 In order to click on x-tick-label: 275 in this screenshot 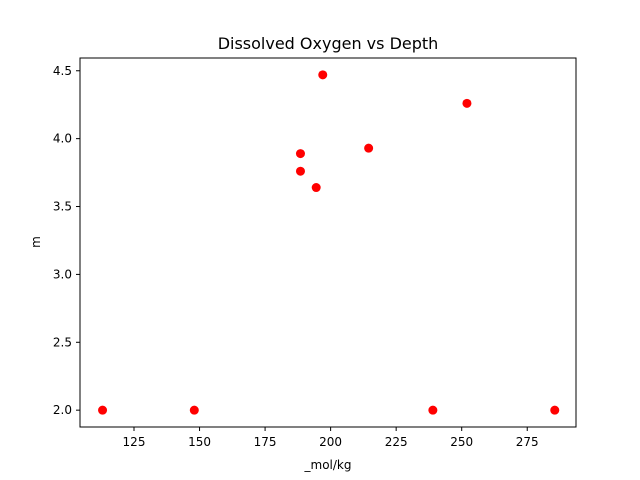, I will do `click(527, 442)`.